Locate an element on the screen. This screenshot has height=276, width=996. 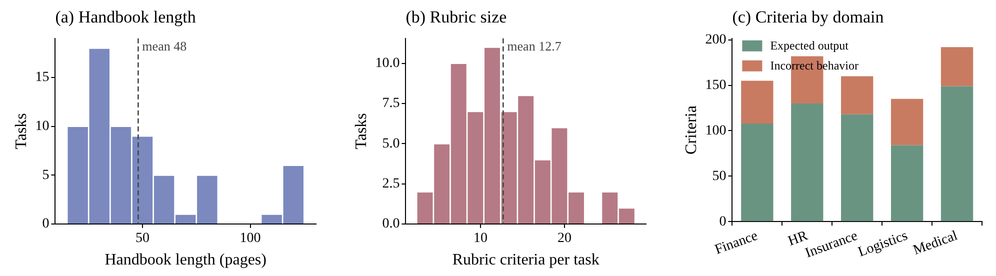
x-axis-title: Handbook length (pages) is located at coordinates (185, 260).